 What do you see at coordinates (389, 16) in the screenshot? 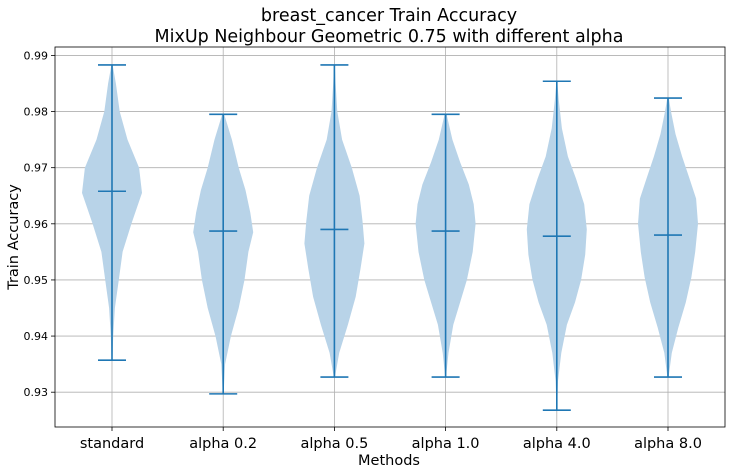
I see `chart-title: breast_cancer Train Accuracy` at bounding box center [389, 16].